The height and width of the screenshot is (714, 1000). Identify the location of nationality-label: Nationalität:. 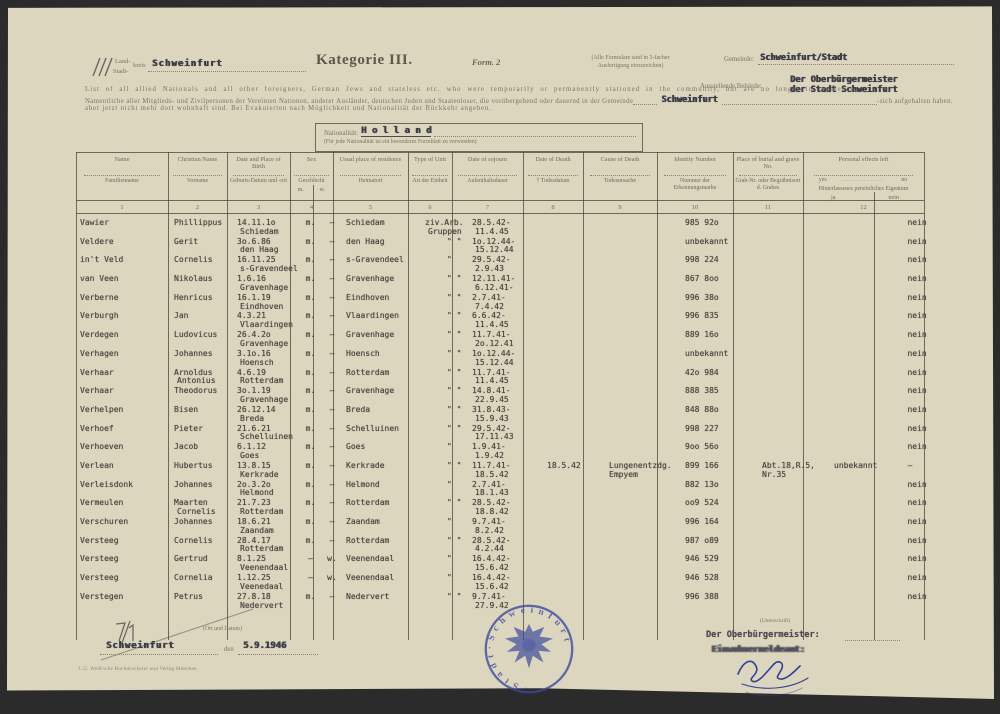
(341, 133).